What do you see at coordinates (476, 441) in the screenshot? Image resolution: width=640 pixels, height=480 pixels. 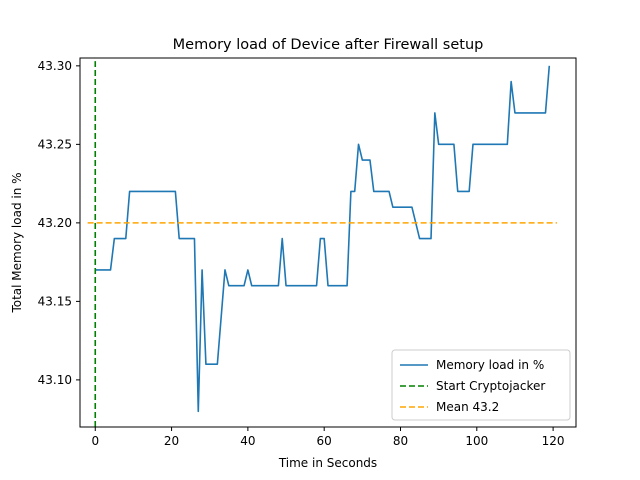 I see `x-tick-label: 100` at bounding box center [476, 441].